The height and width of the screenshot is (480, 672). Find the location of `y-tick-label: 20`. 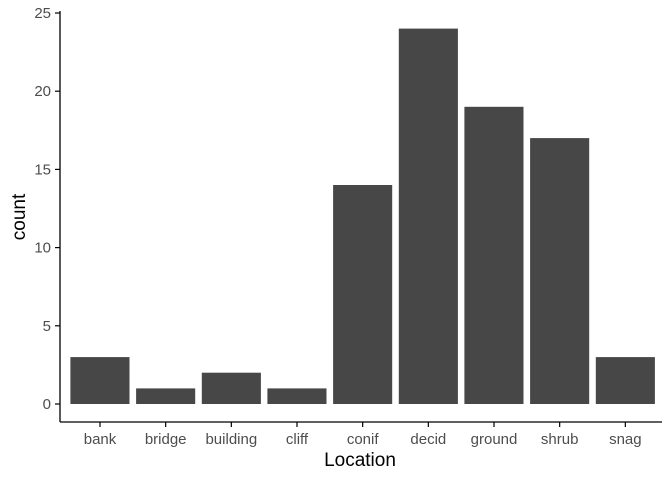

y-tick-label: 20 is located at coordinates (42, 91).